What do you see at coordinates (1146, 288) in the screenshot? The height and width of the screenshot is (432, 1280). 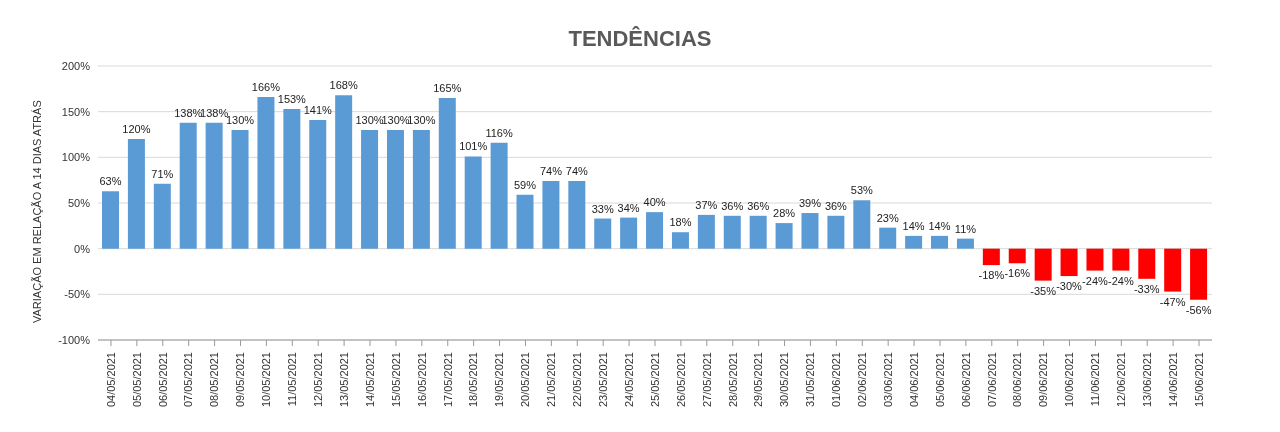 I see `data-label: -33%` at bounding box center [1146, 288].